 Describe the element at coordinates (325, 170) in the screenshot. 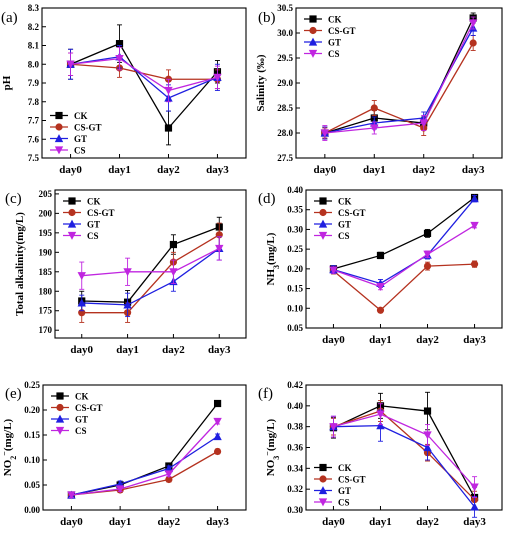

I see `x-tick-label: day0` at that location.